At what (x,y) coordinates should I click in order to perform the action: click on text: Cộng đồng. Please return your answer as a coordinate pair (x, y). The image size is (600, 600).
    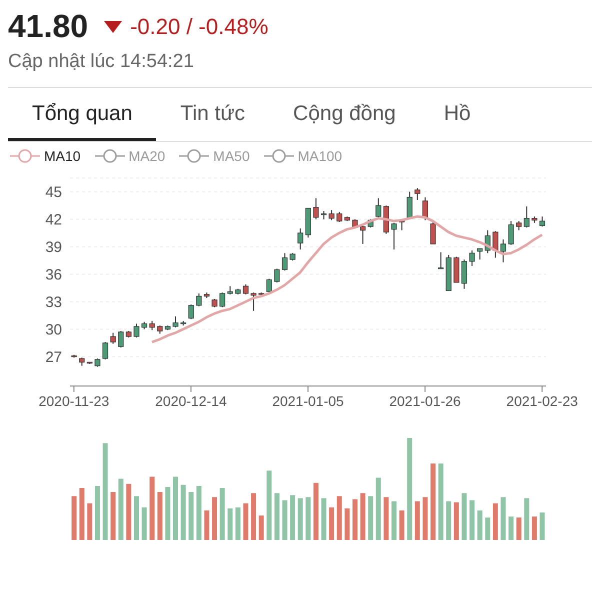
    Looking at the image, I should click on (344, 114).